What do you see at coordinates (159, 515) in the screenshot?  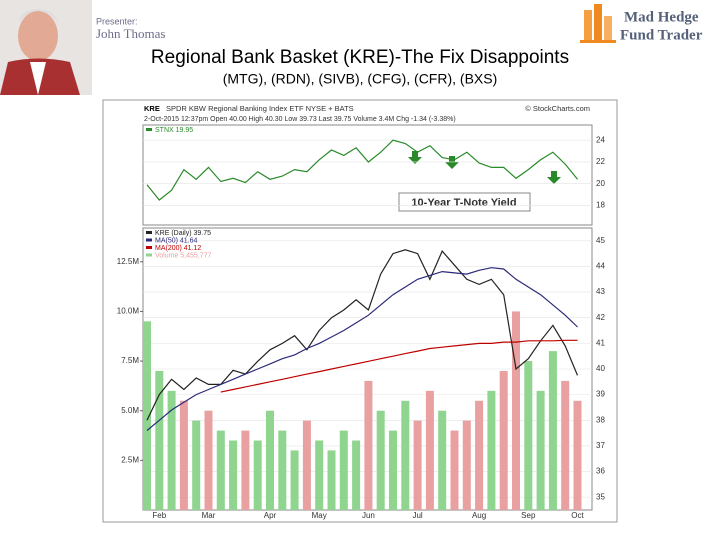 I see `x-tick-label: Feb` at bounding box center [159, 515].